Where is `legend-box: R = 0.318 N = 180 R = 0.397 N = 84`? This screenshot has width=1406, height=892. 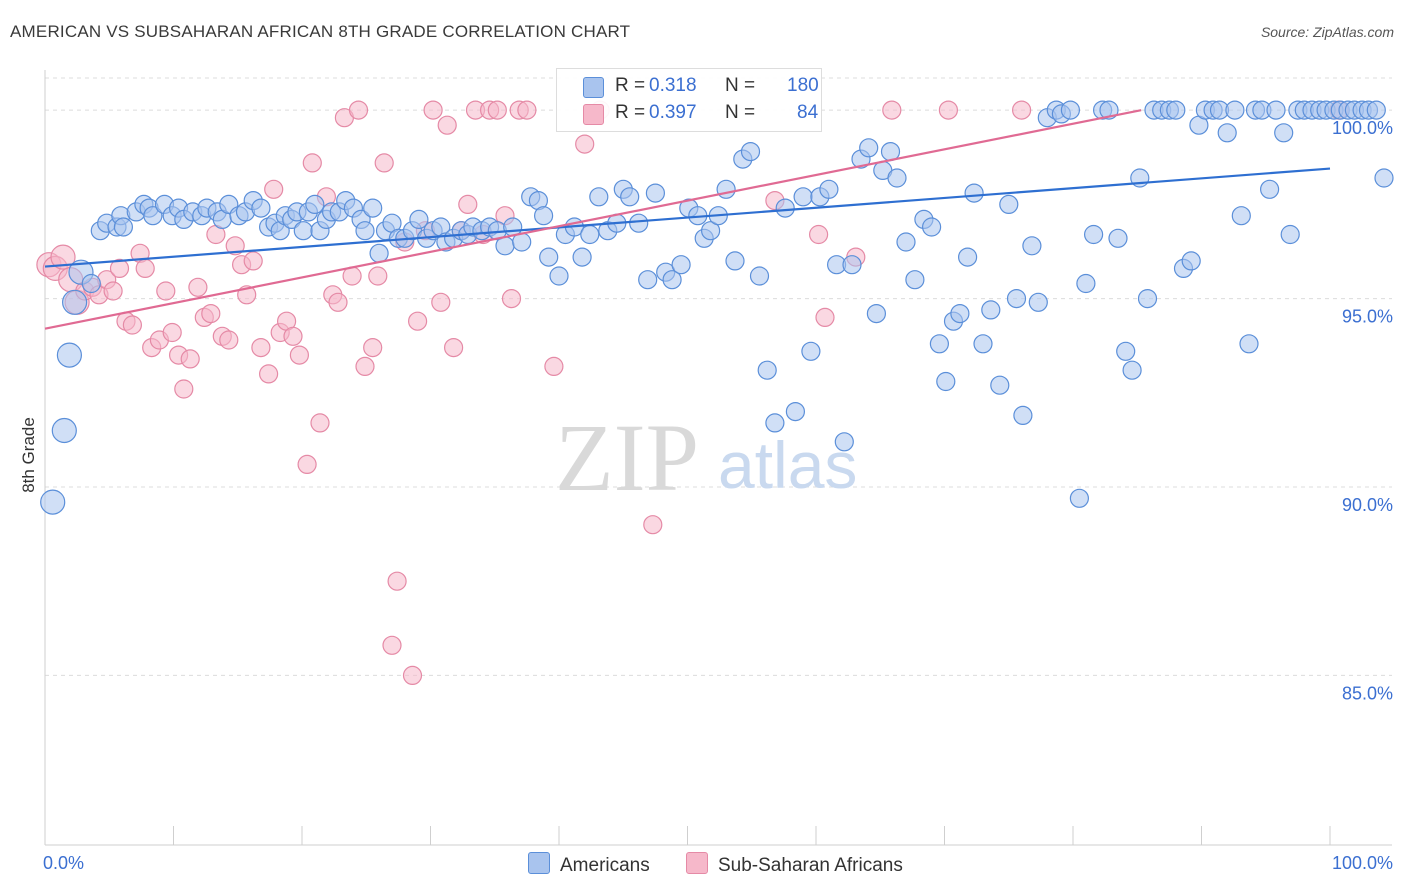
legend-box: R = 0.318 N = 180 R = 0.397 N = 84 is located at coordinates (689, 100).